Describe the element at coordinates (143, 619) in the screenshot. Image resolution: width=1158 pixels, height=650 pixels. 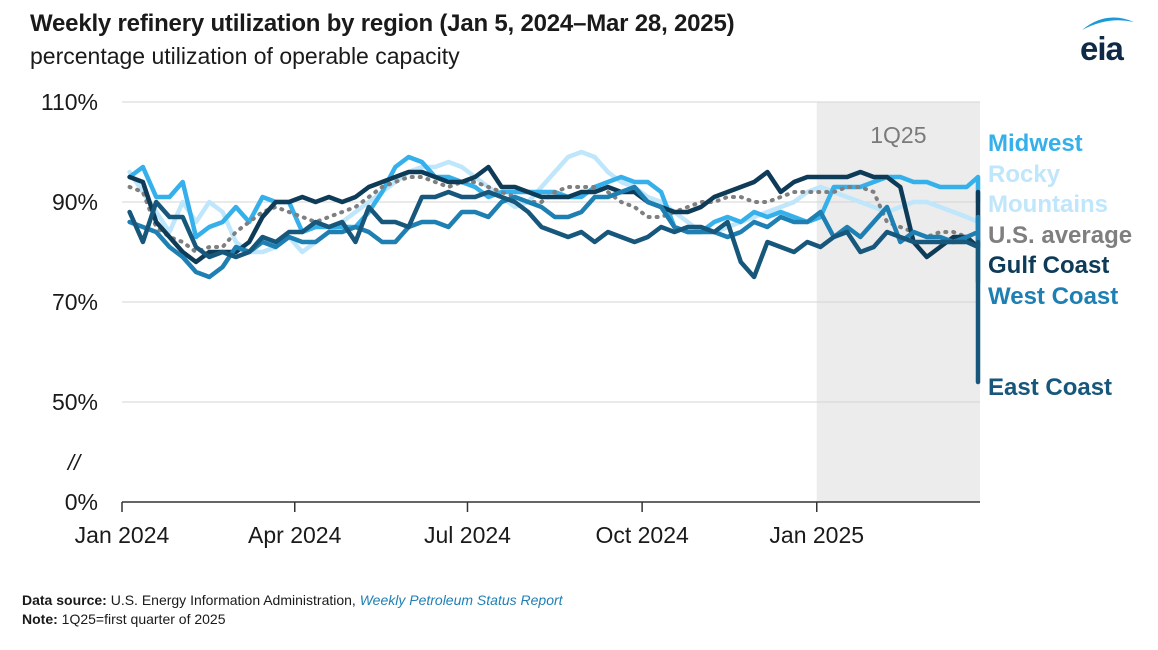
I see `note-text: 1Q25=first quarter of 2025` at that location.